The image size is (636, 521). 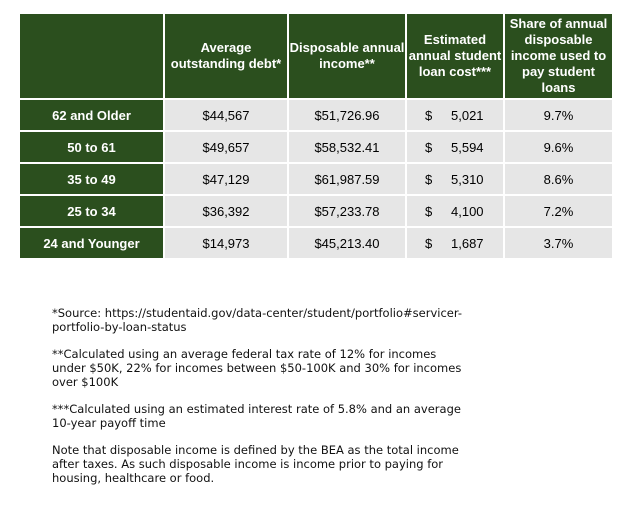 I want to click on average-debt-value: $36,392, so click(x=226, y=211).